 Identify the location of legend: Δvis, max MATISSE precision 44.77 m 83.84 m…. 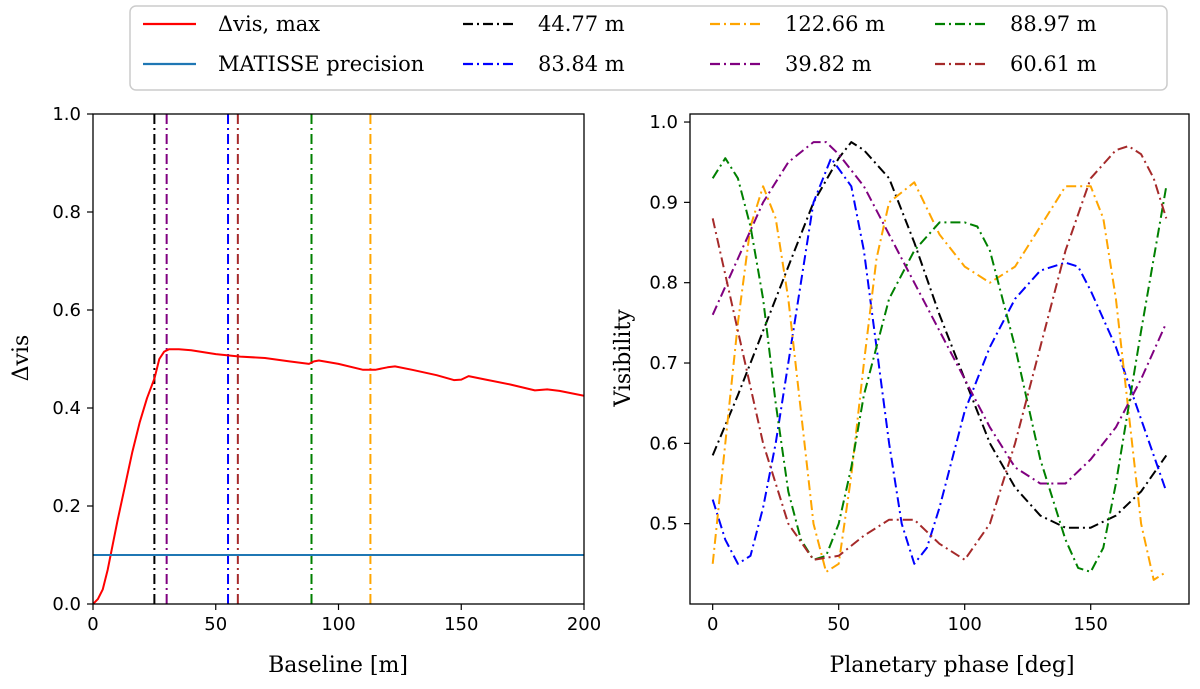
(648, 48).